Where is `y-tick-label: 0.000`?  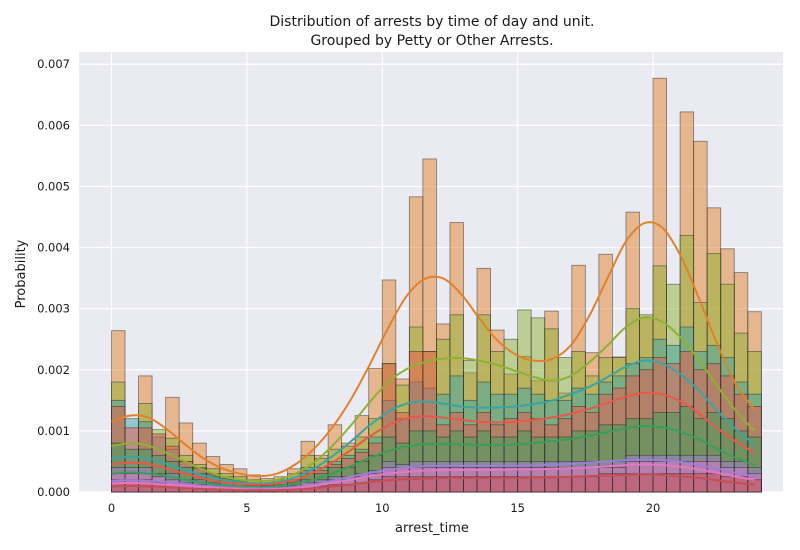
y-tick-label: 0.000 is located at coordinates (53, 492).